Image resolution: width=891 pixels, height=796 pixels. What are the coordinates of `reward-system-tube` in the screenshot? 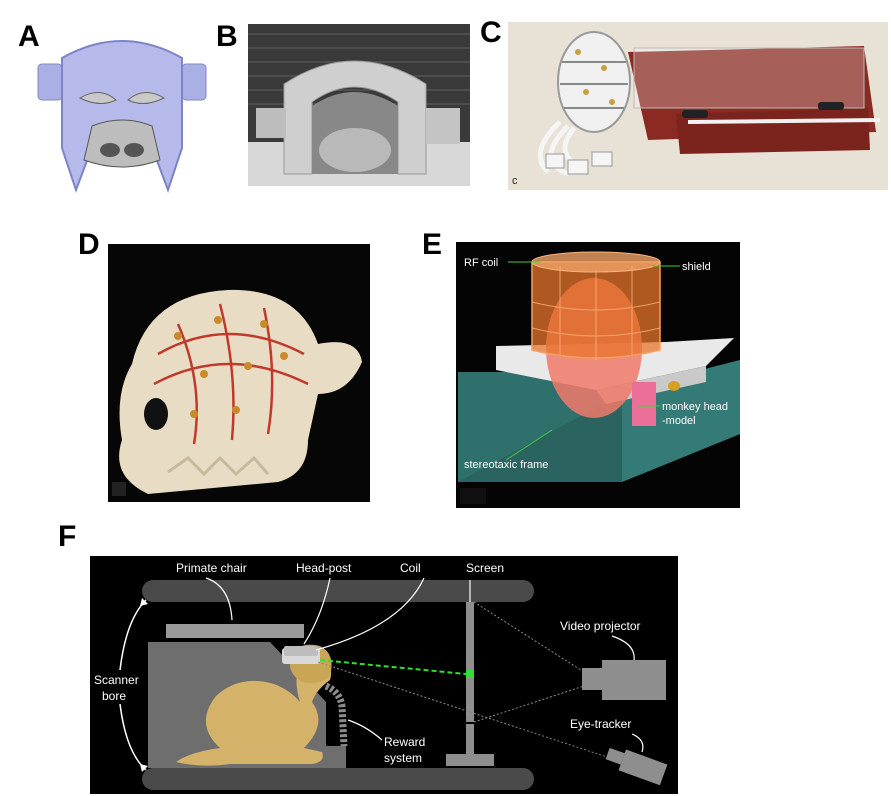 It's located at (336, 714).